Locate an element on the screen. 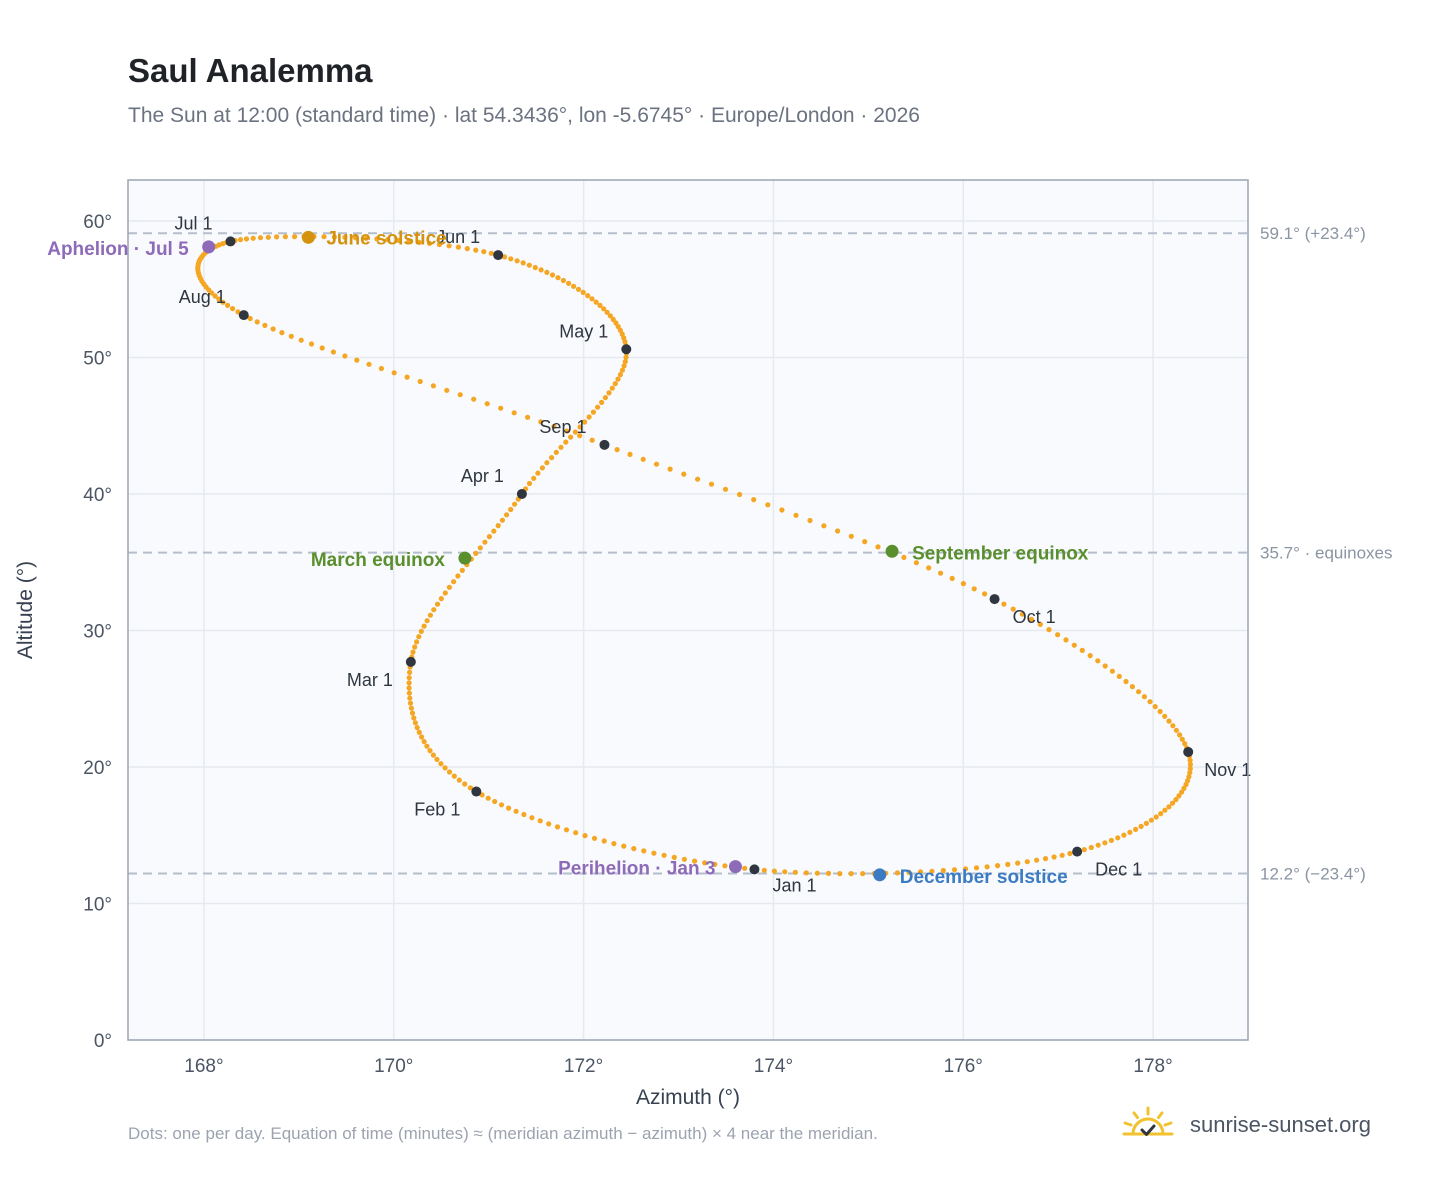  brand-logo: sunrise-sunset.org is located at coordinates (1245, 1125).